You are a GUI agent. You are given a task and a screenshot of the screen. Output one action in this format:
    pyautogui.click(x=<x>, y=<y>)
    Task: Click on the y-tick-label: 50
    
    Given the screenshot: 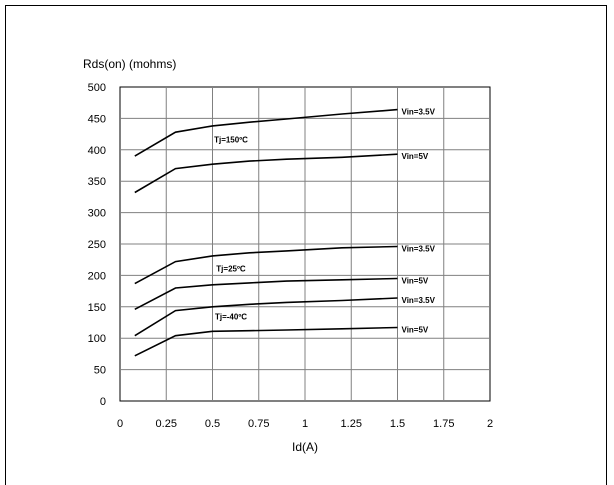 What is the action you would take?
    pyautogui.click(x=100, y=371)
    